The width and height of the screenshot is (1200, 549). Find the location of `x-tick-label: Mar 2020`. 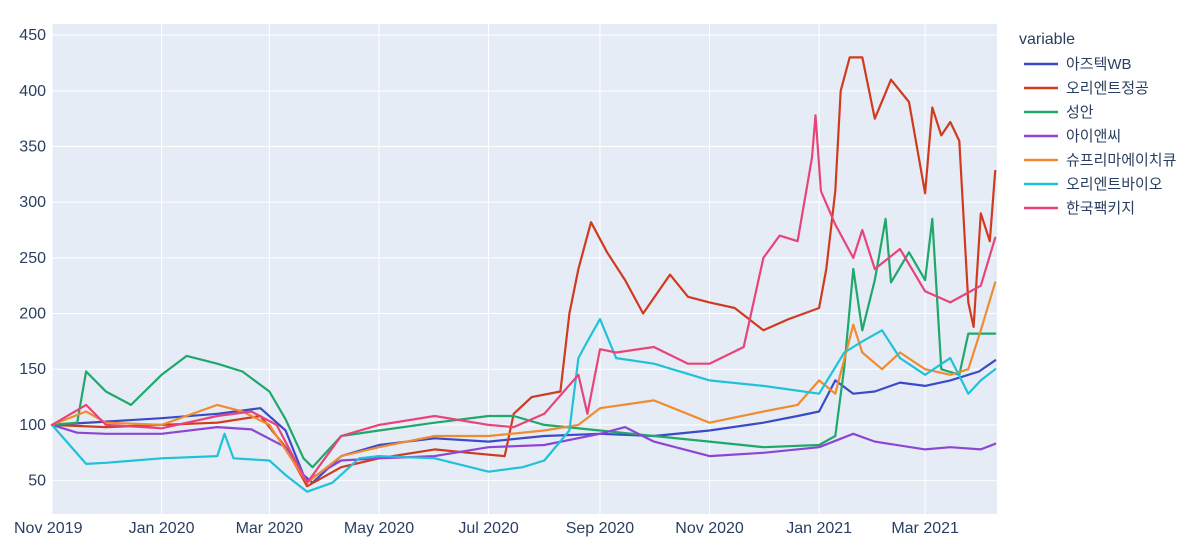

x-tick-label: Mar 2020 is located at coordinates (270, 528).